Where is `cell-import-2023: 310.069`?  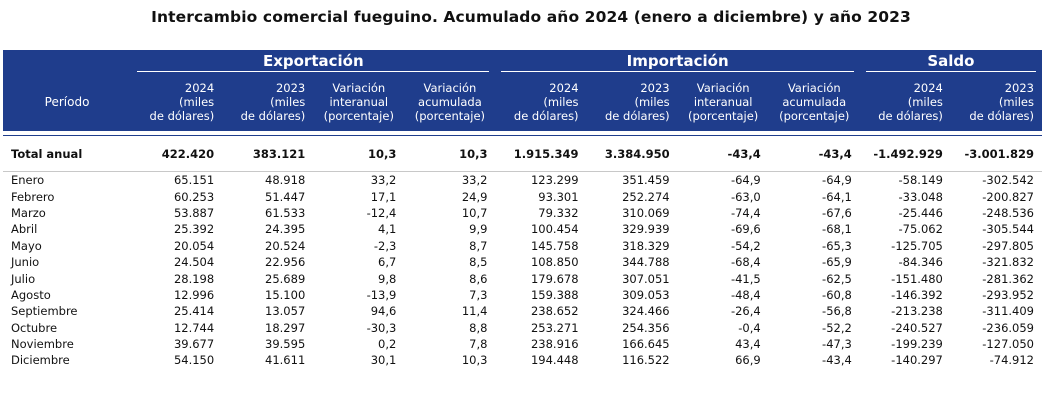
cell-import-2023: 310.069 is located at coordinates (646, 212).